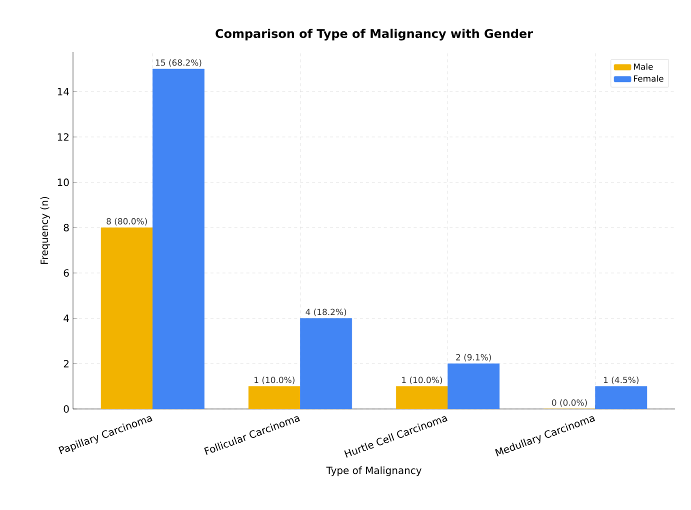  I want to click on y-tick-label: 0, so click(66, 409).